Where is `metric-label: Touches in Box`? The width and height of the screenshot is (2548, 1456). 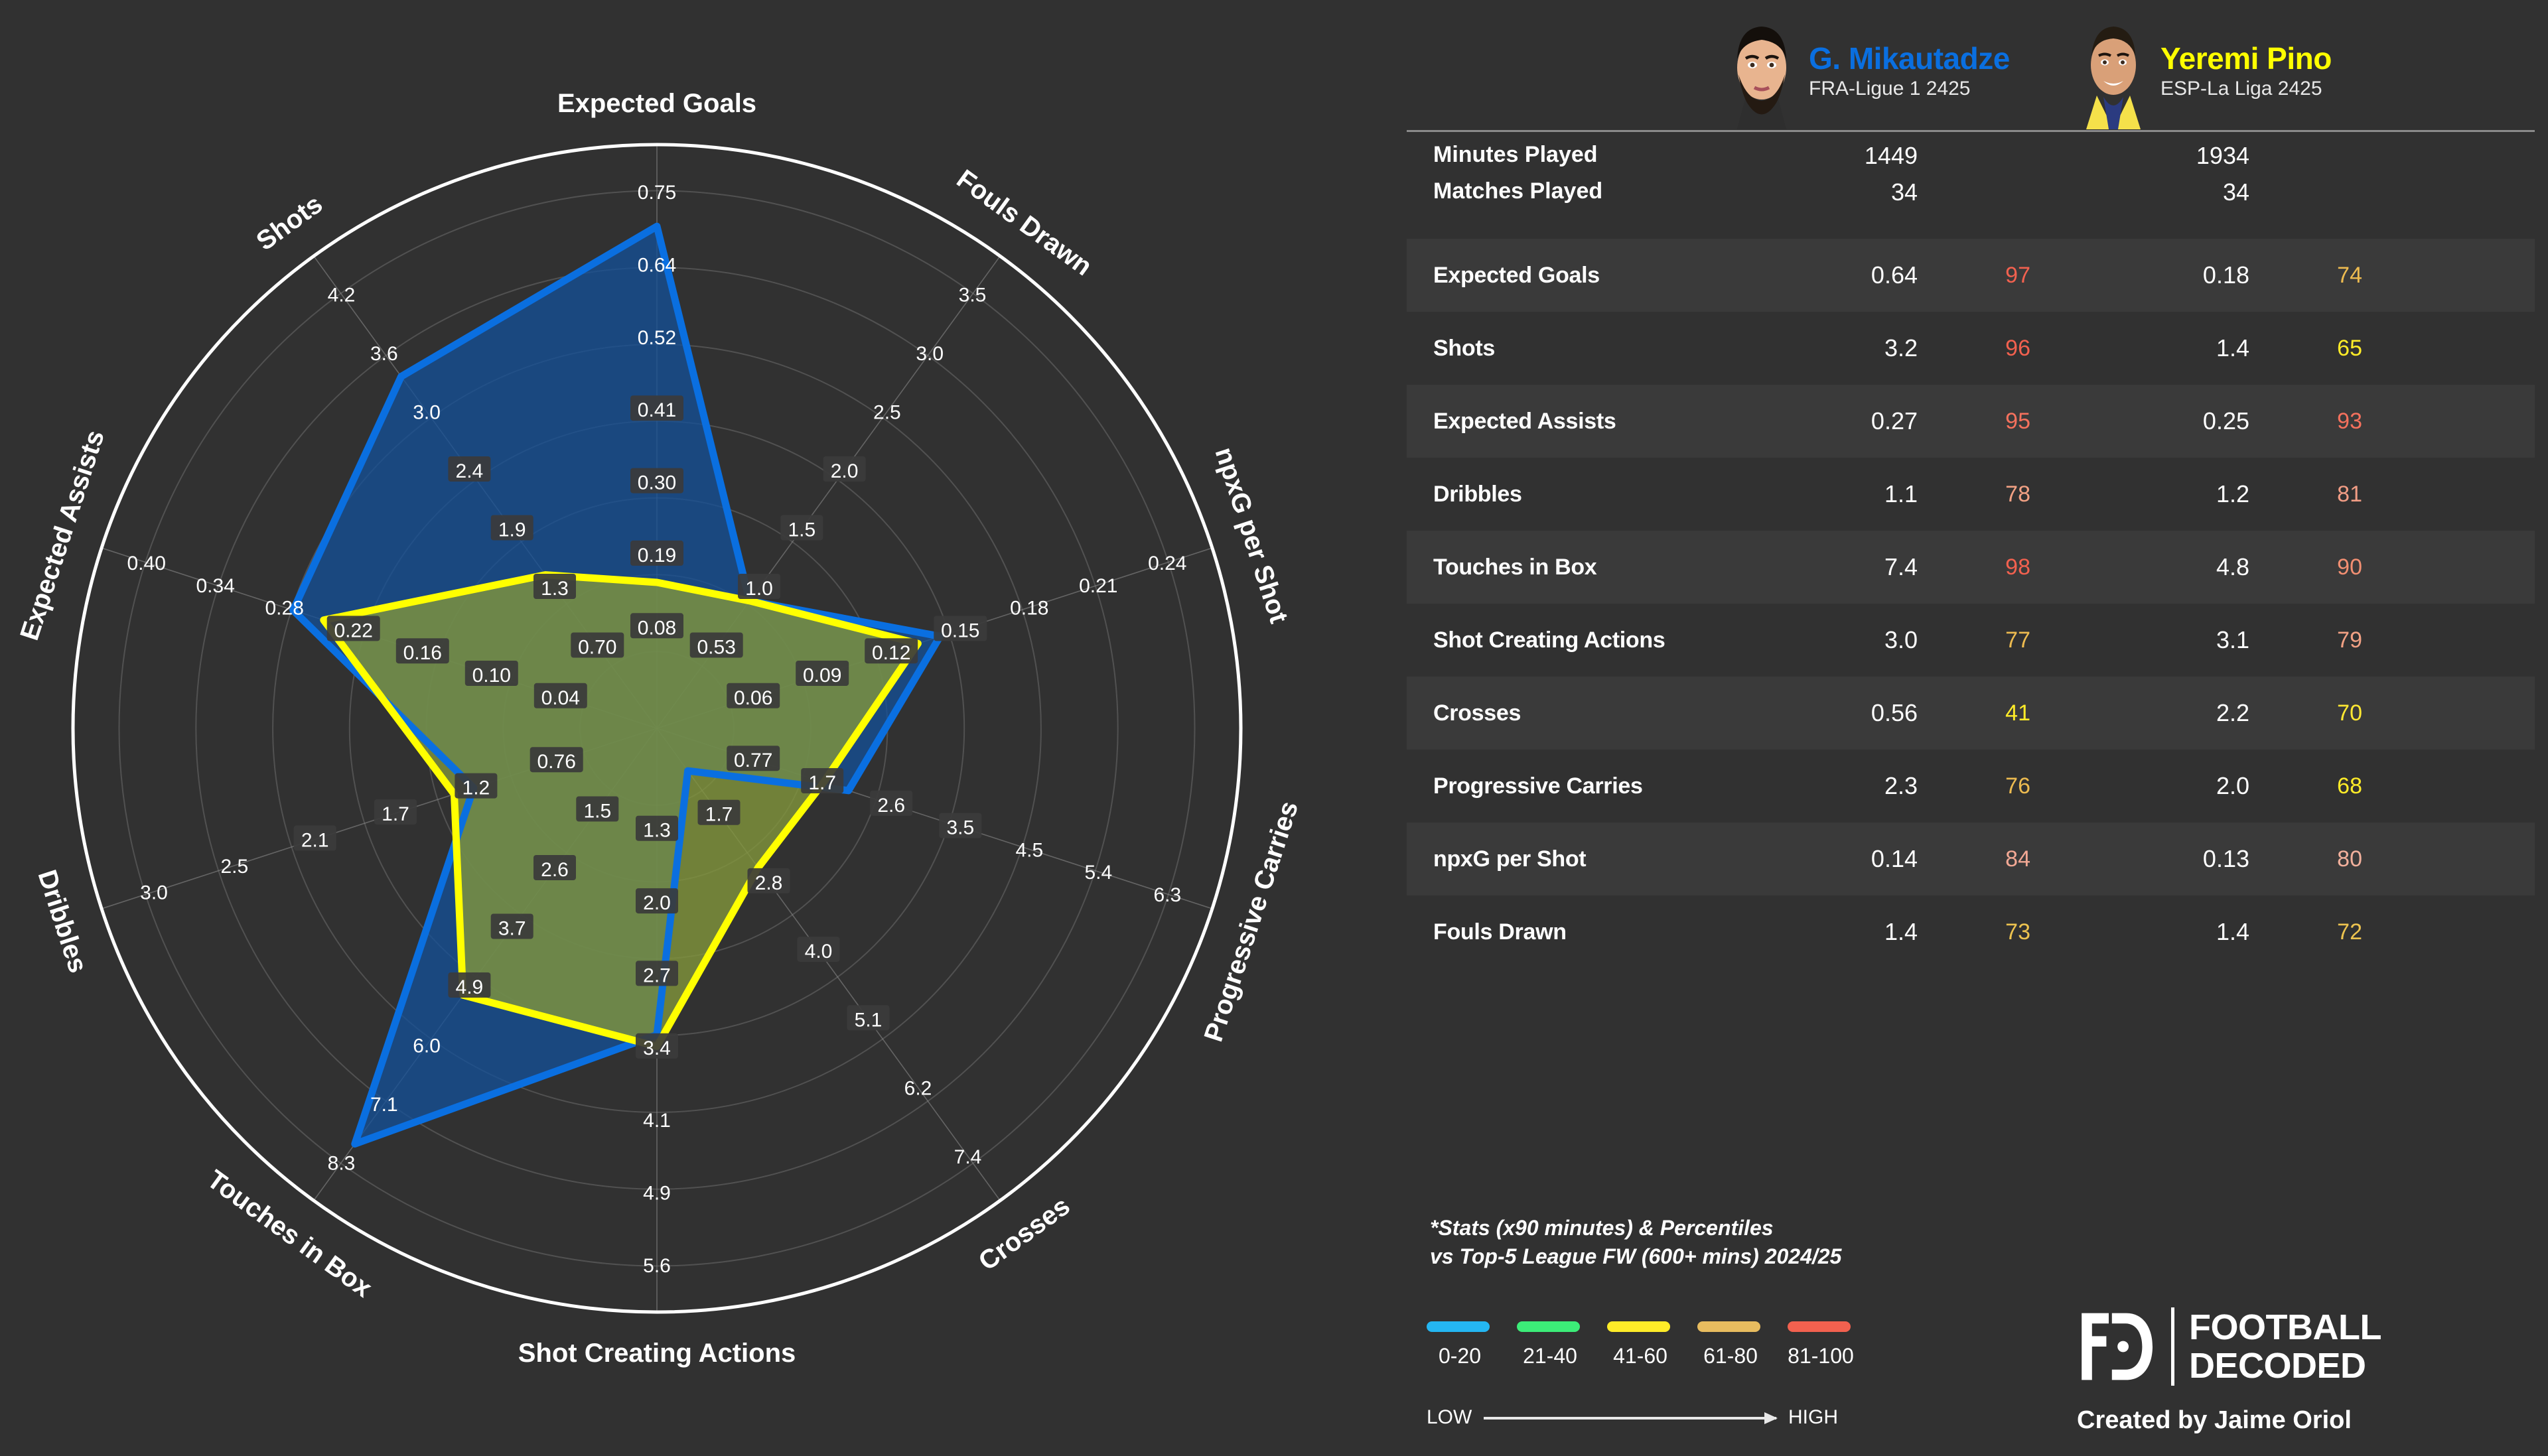
metric-label: Touches in Box is located at coordinates (1515, 567).